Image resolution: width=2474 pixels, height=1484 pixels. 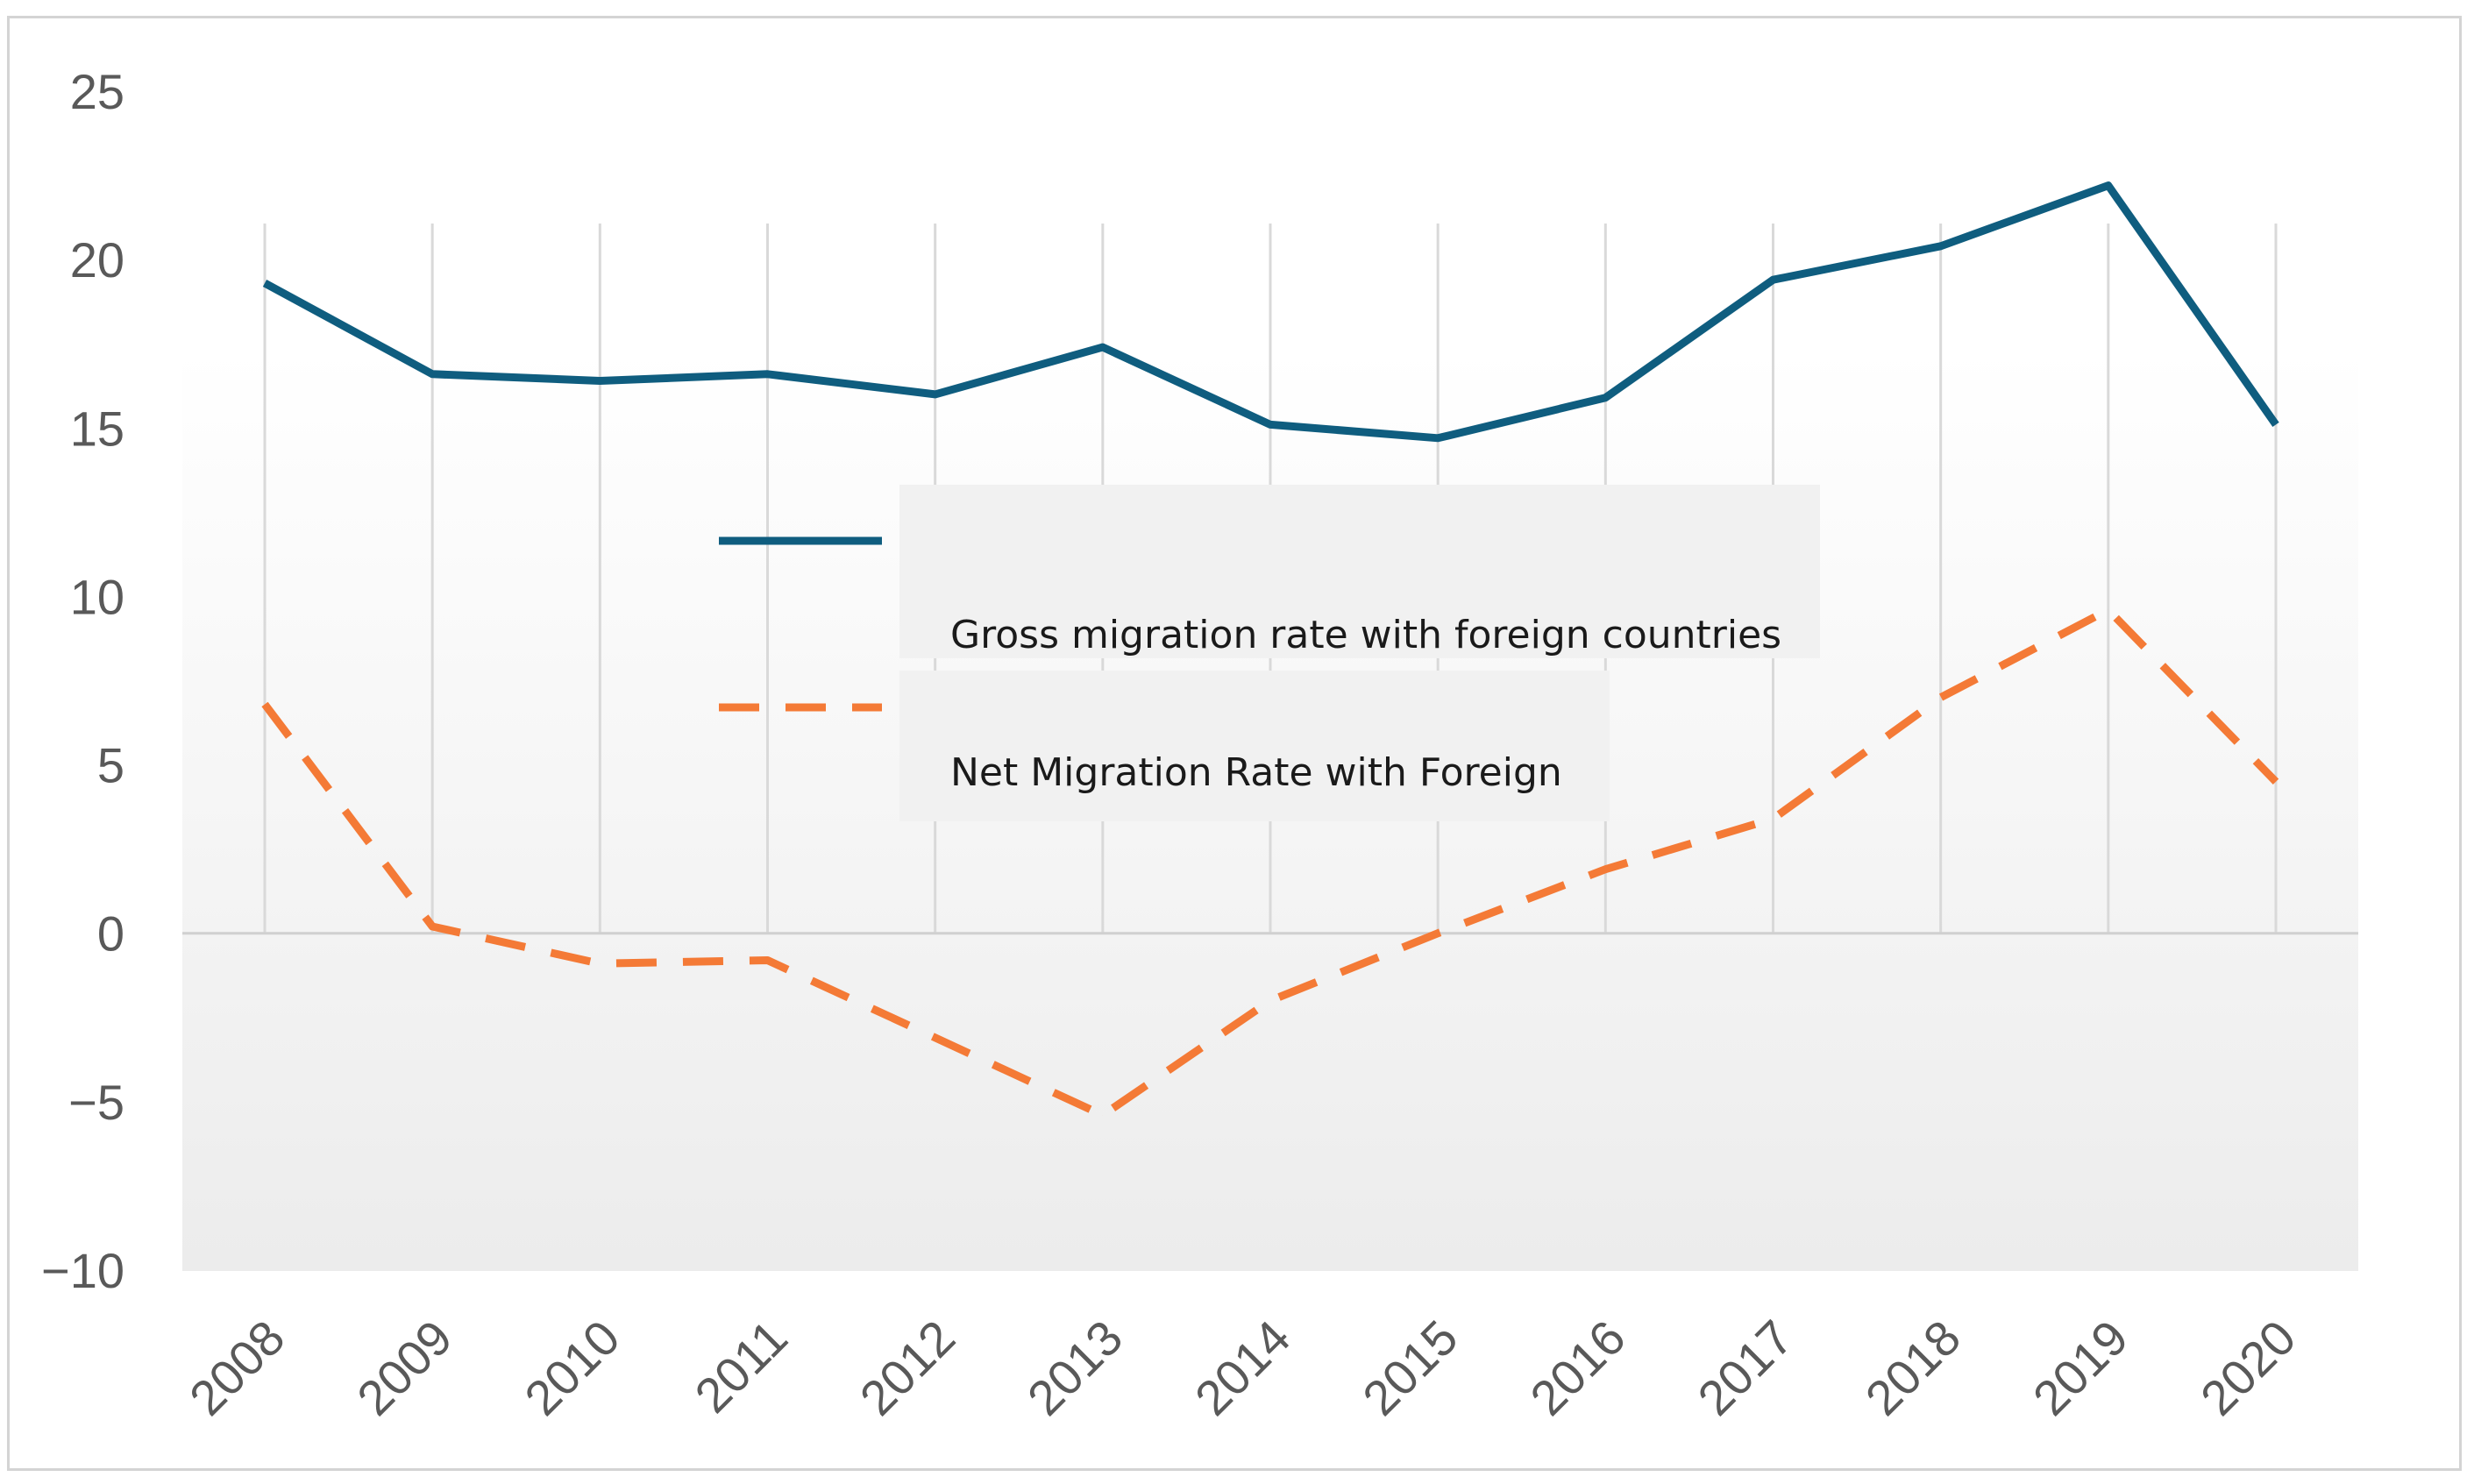 What do you see at coordinates (82, 681) in the screenshot?
I see `y-axis-ticks: 25 20 15 10 5 0 −5 −10` at bounding box center [82, 681].